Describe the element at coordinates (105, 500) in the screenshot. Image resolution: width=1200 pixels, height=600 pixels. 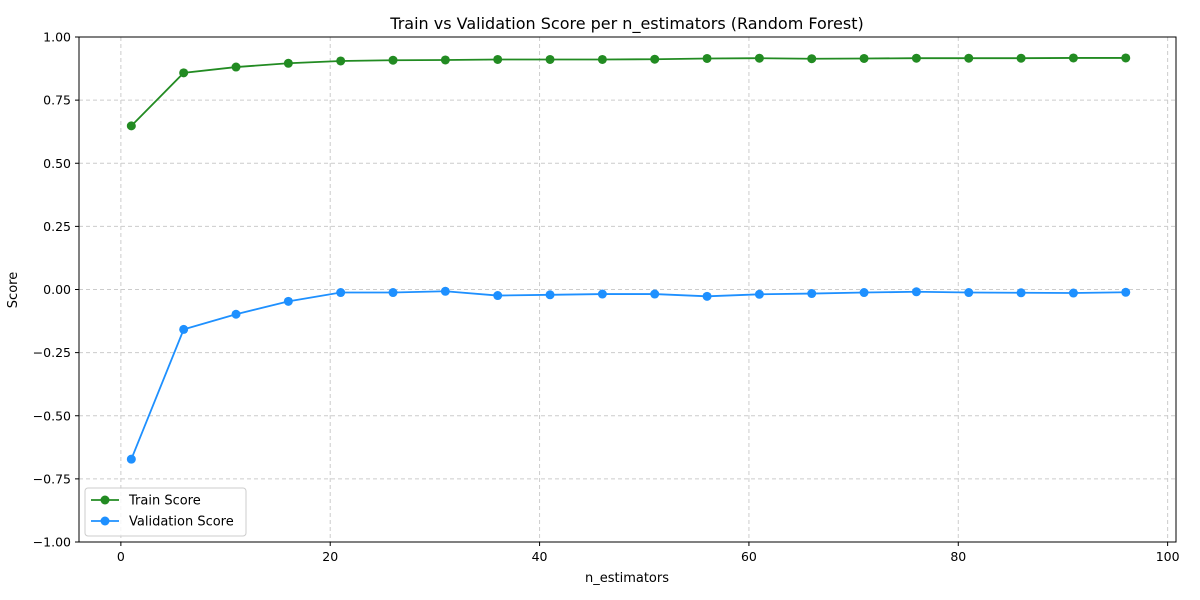
I see `train-score-legend-marker` at that location.